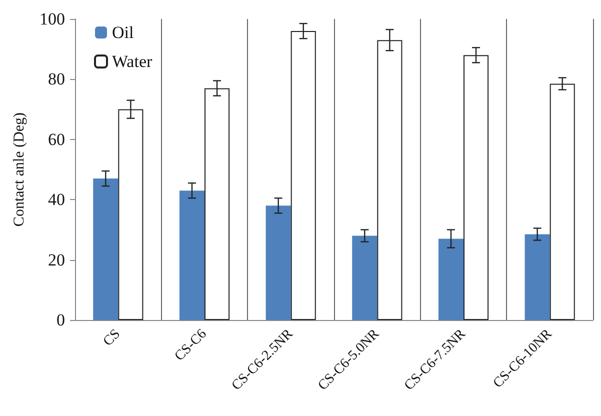  What do you see at coordinates (52, 19) in the screenshot?
I see `y-tick-label: 100` at bounding box center [52, 19].